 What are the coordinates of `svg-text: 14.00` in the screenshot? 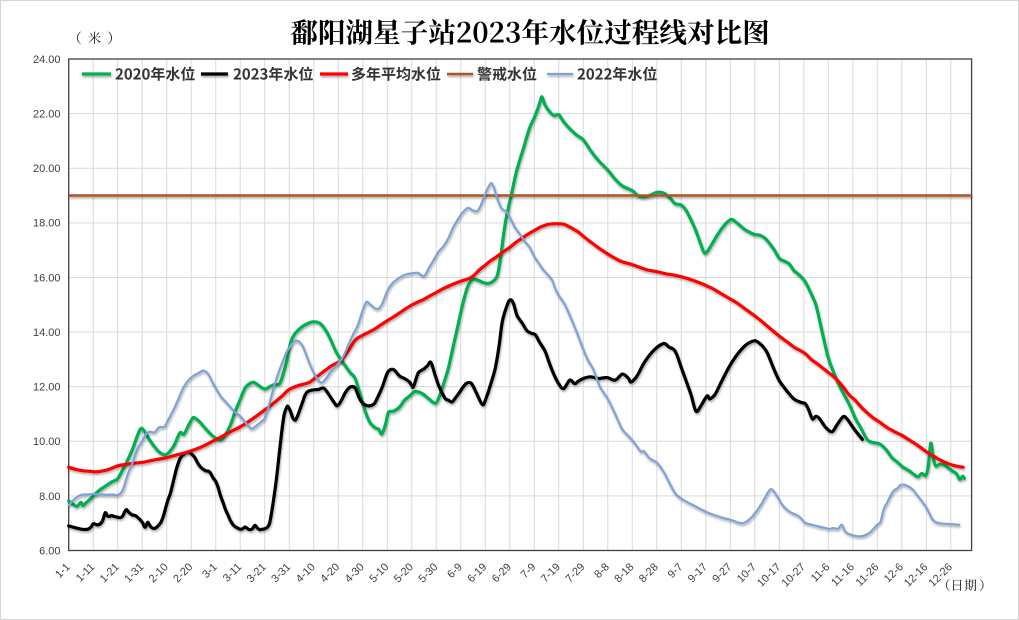 It's located at (47, 333).